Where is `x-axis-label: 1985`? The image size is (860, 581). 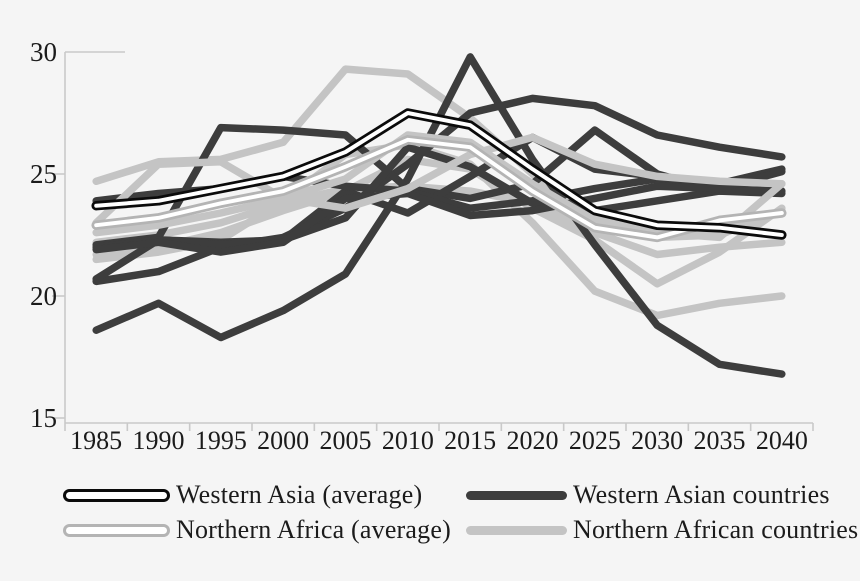 x-axis-label: 1985 is located at coordinates (96, 440).